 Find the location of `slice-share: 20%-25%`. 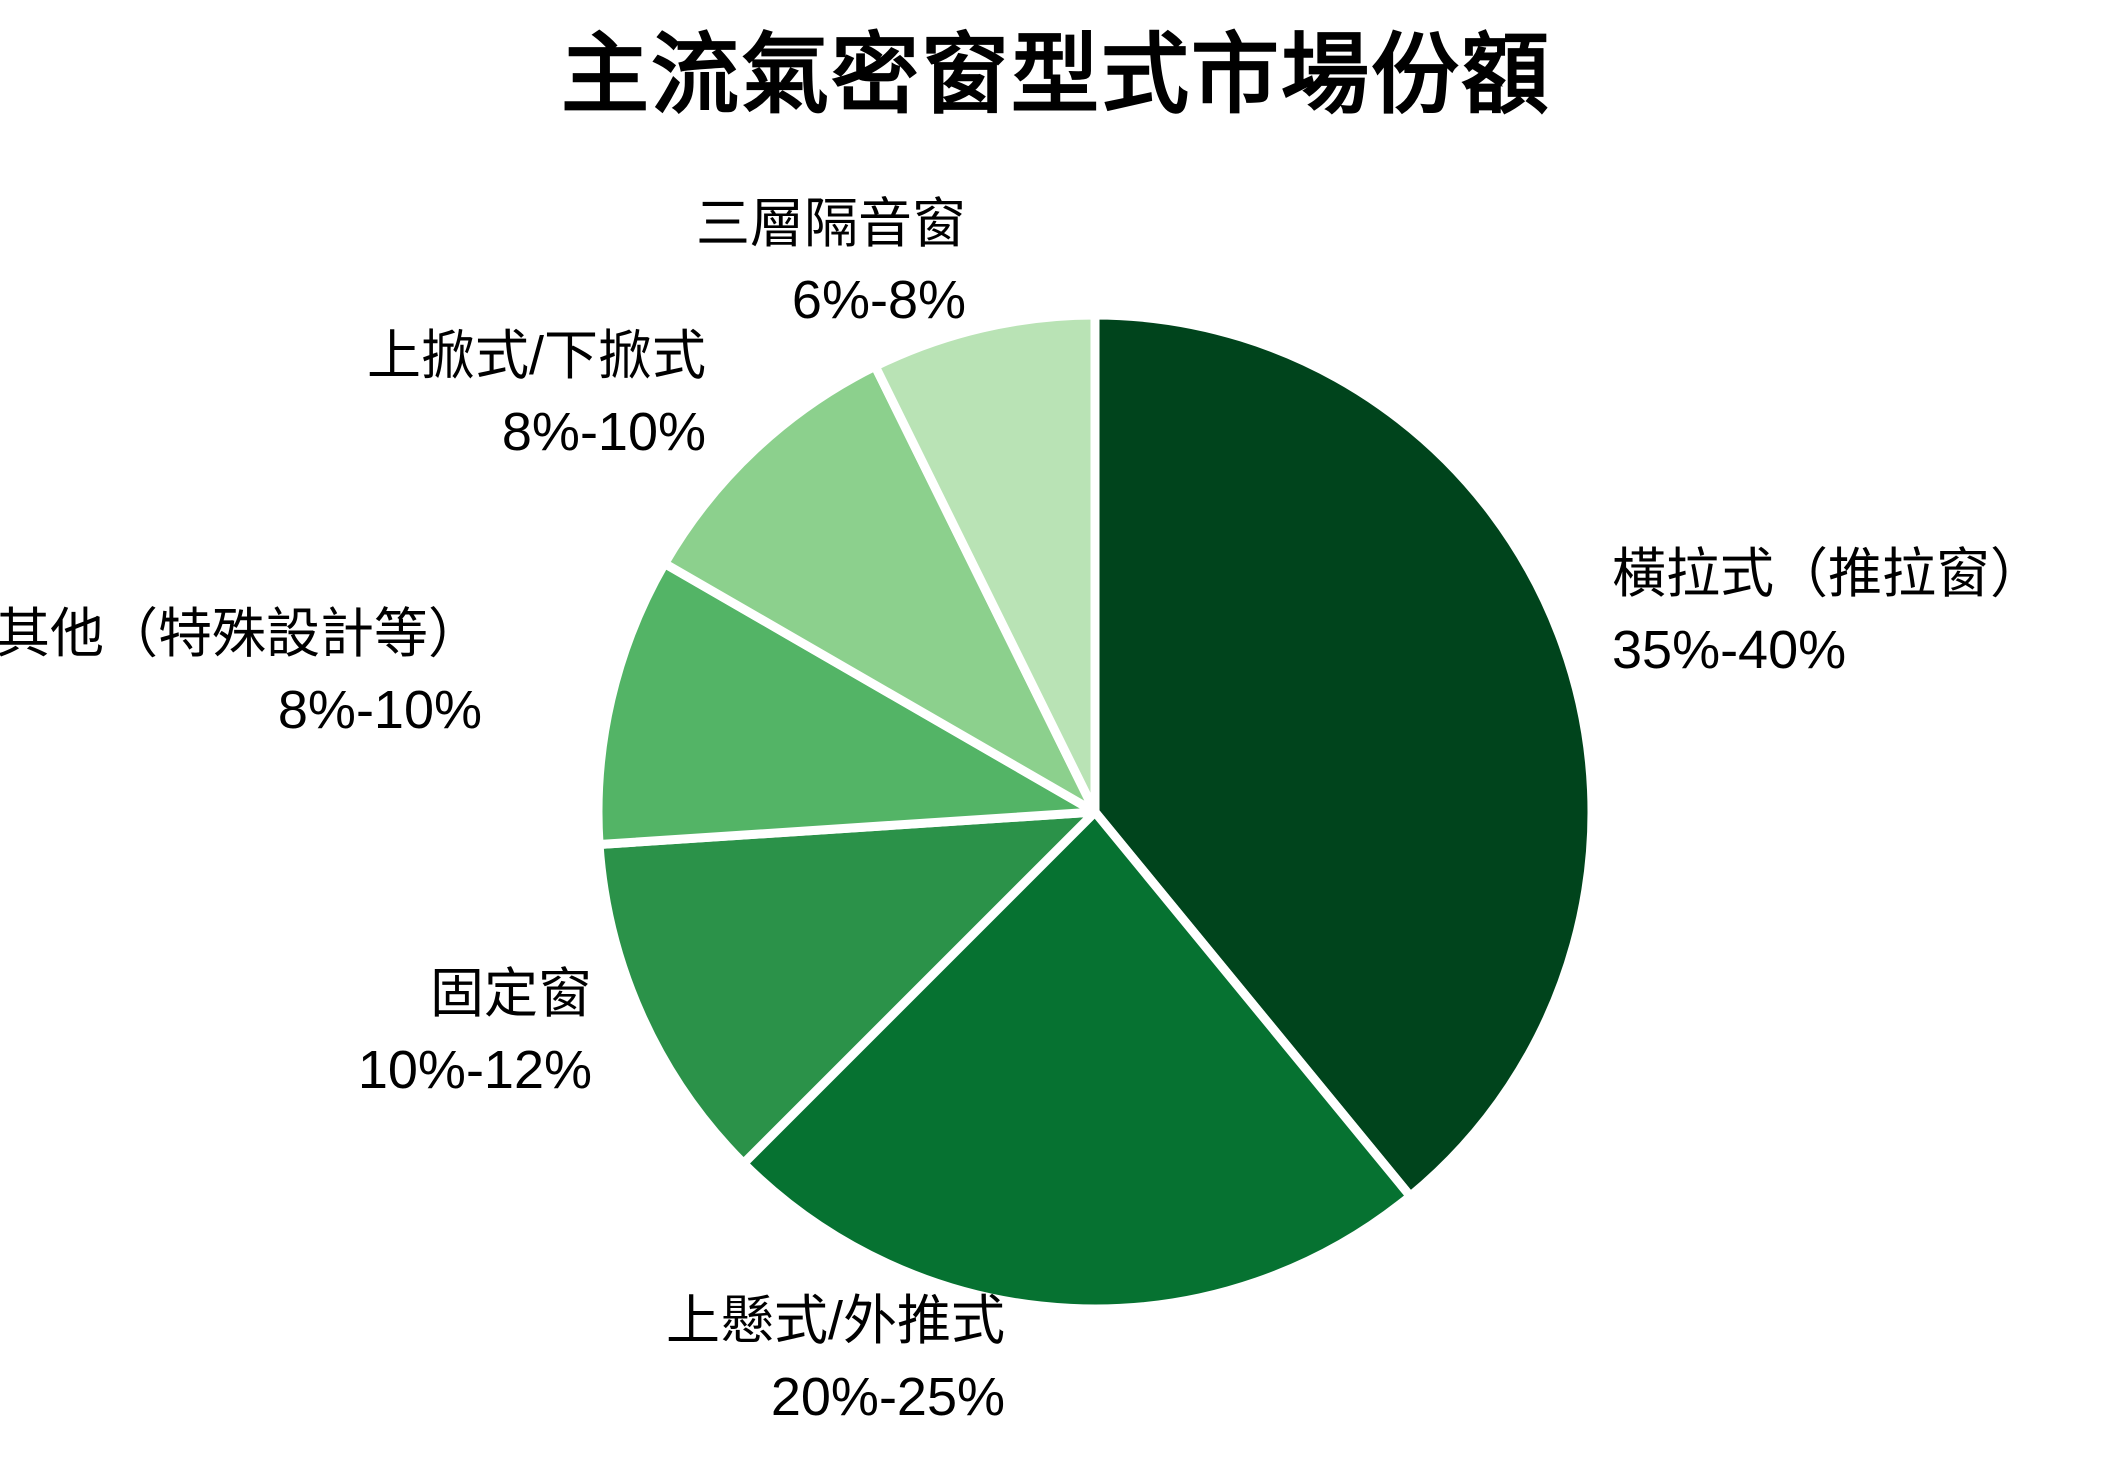

slice-share: 20%-25% is located at coordinates (887, 1397).